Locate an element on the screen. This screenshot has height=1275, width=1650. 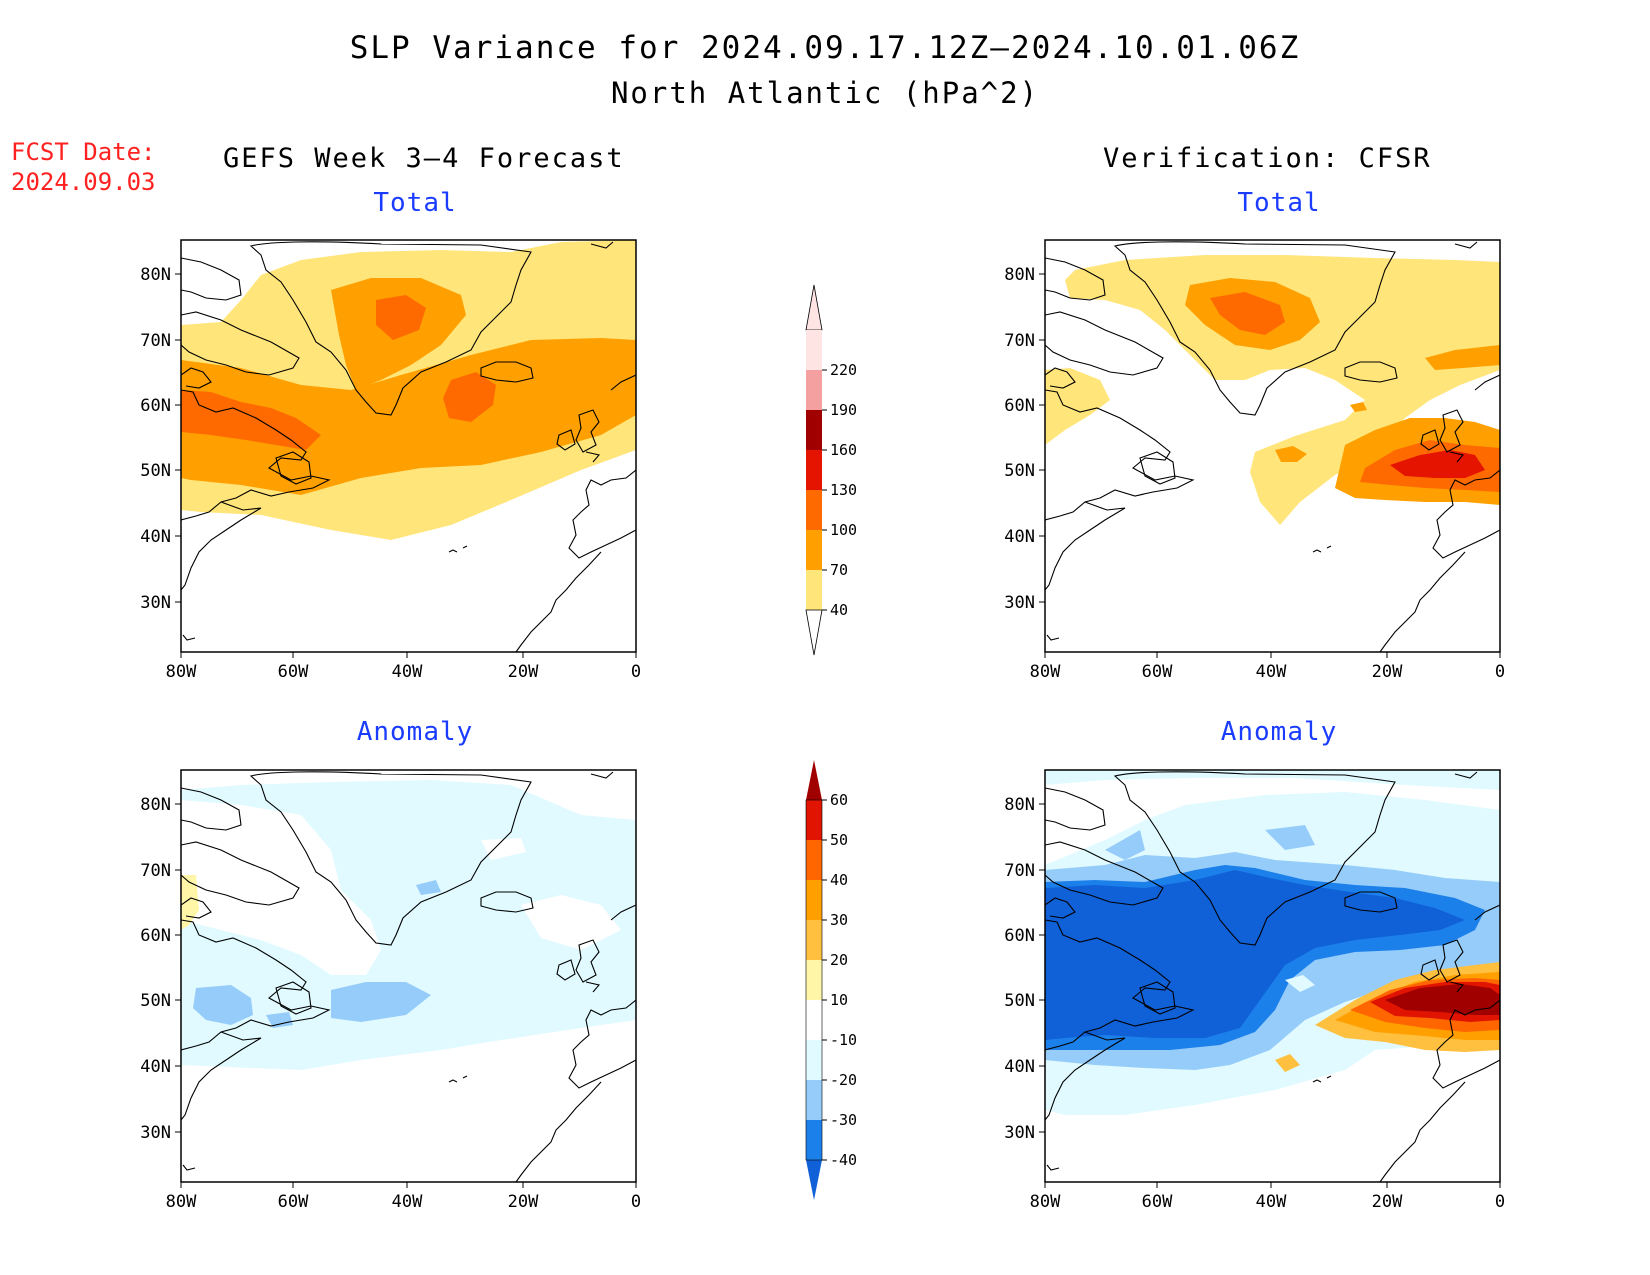
cfsr-total-lat-label-70N: 70N is located at coordinates (1019, 341).